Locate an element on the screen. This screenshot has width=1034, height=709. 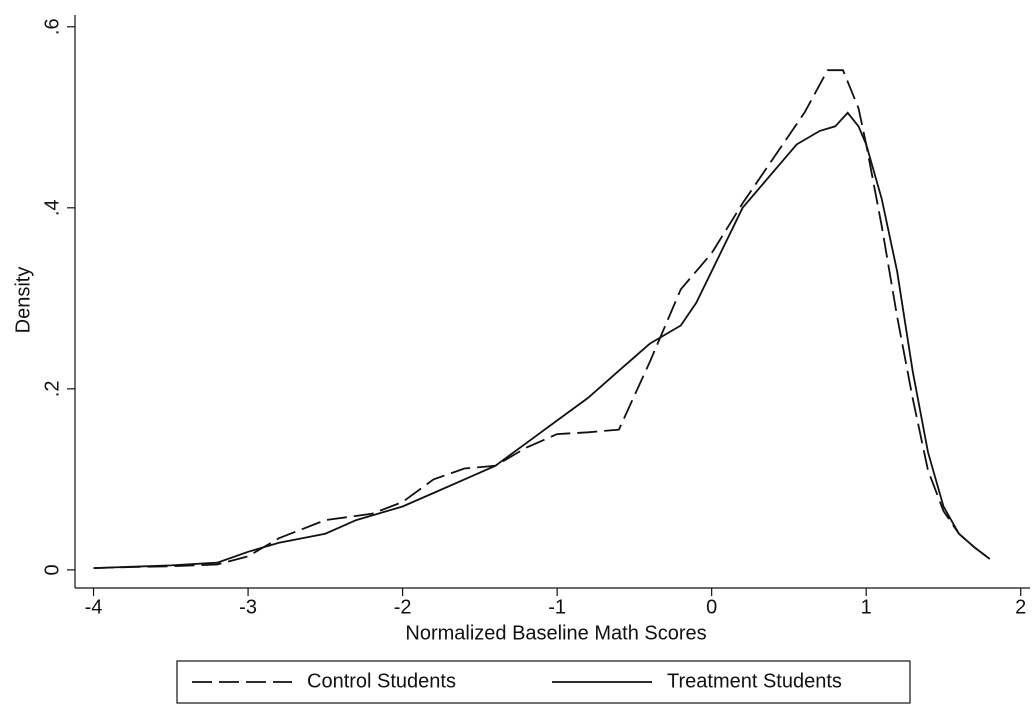
x-tick-label: -3 is located at coordinates (248, 607).